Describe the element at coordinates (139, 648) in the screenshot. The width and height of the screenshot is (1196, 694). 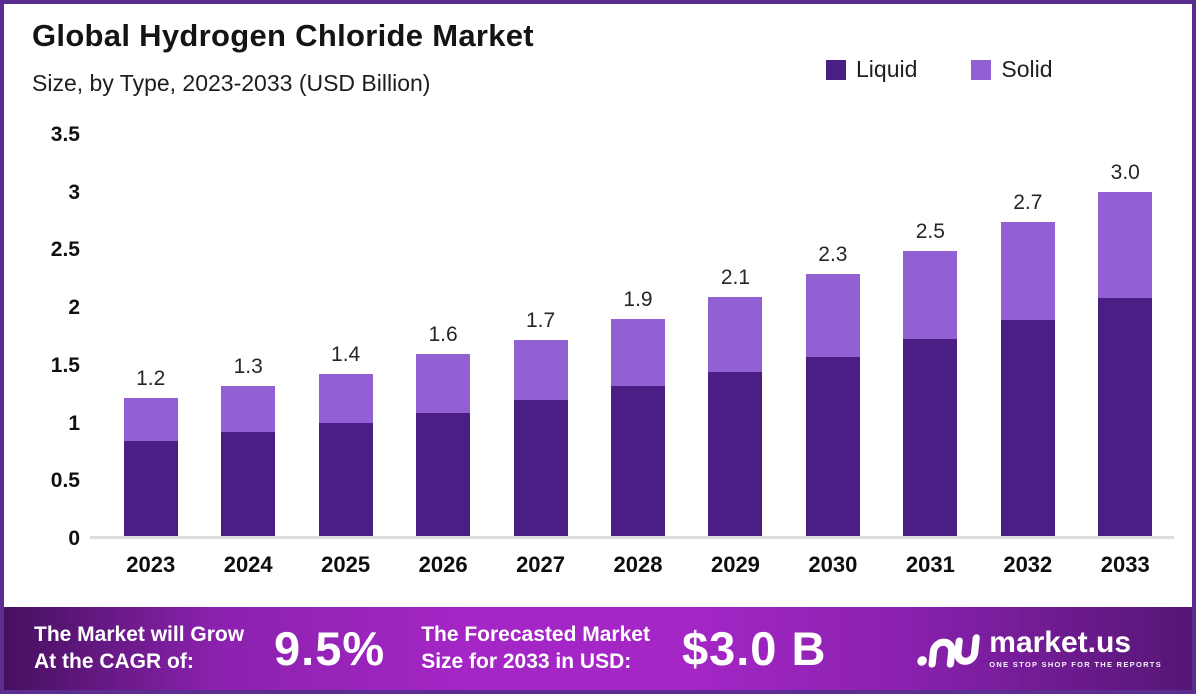
I see `cagr-label: The Market will Grow At the CAGR of:` at that location.